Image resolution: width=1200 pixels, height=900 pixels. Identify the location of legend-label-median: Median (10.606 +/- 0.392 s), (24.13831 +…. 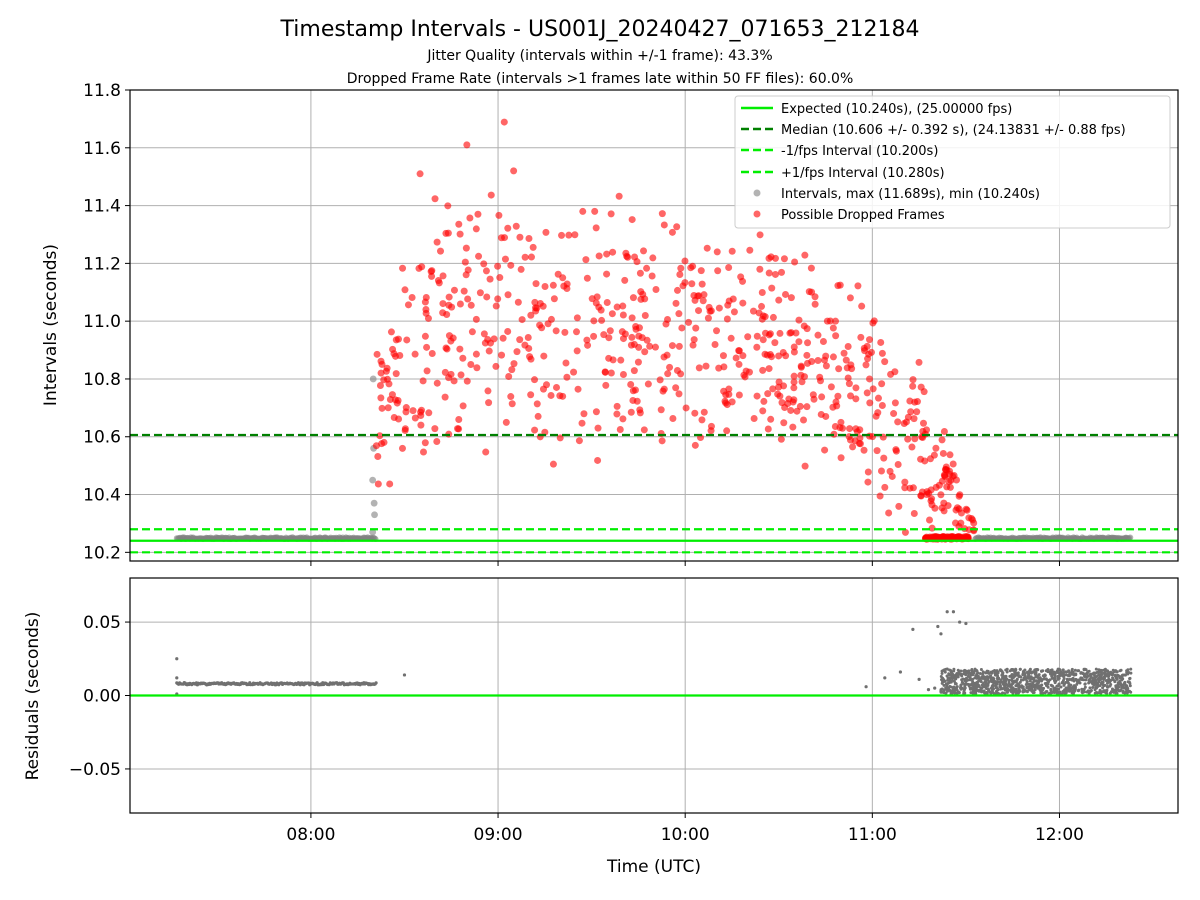
(953, 130).